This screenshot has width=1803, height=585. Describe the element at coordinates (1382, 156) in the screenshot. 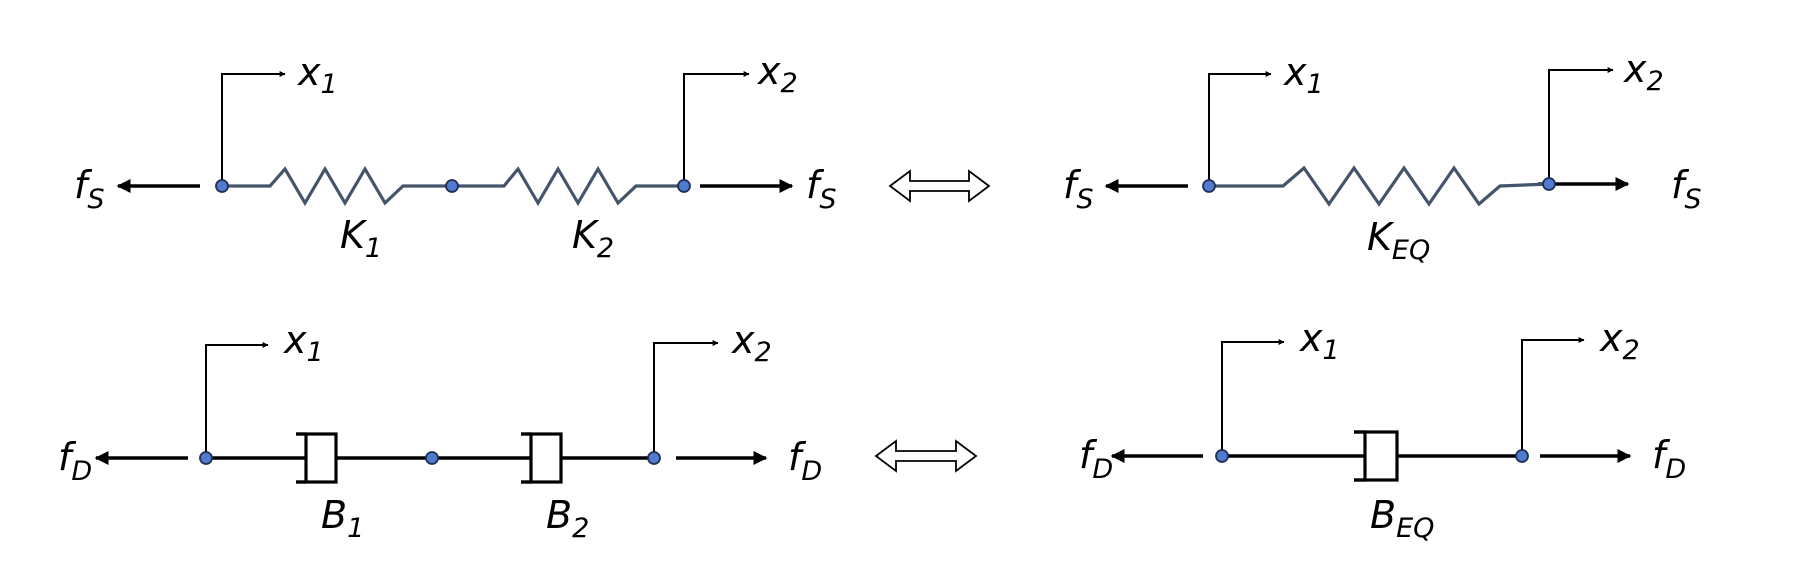

I see `springs-equivalent-group: x1 x2 fS fS KEQ` at that location.